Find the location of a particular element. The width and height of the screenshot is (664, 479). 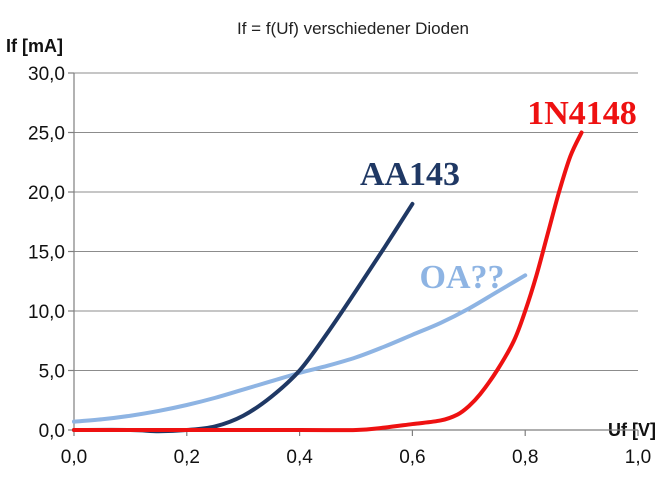

x-tick-label: 1,0 is located at coordinates (638, 457).